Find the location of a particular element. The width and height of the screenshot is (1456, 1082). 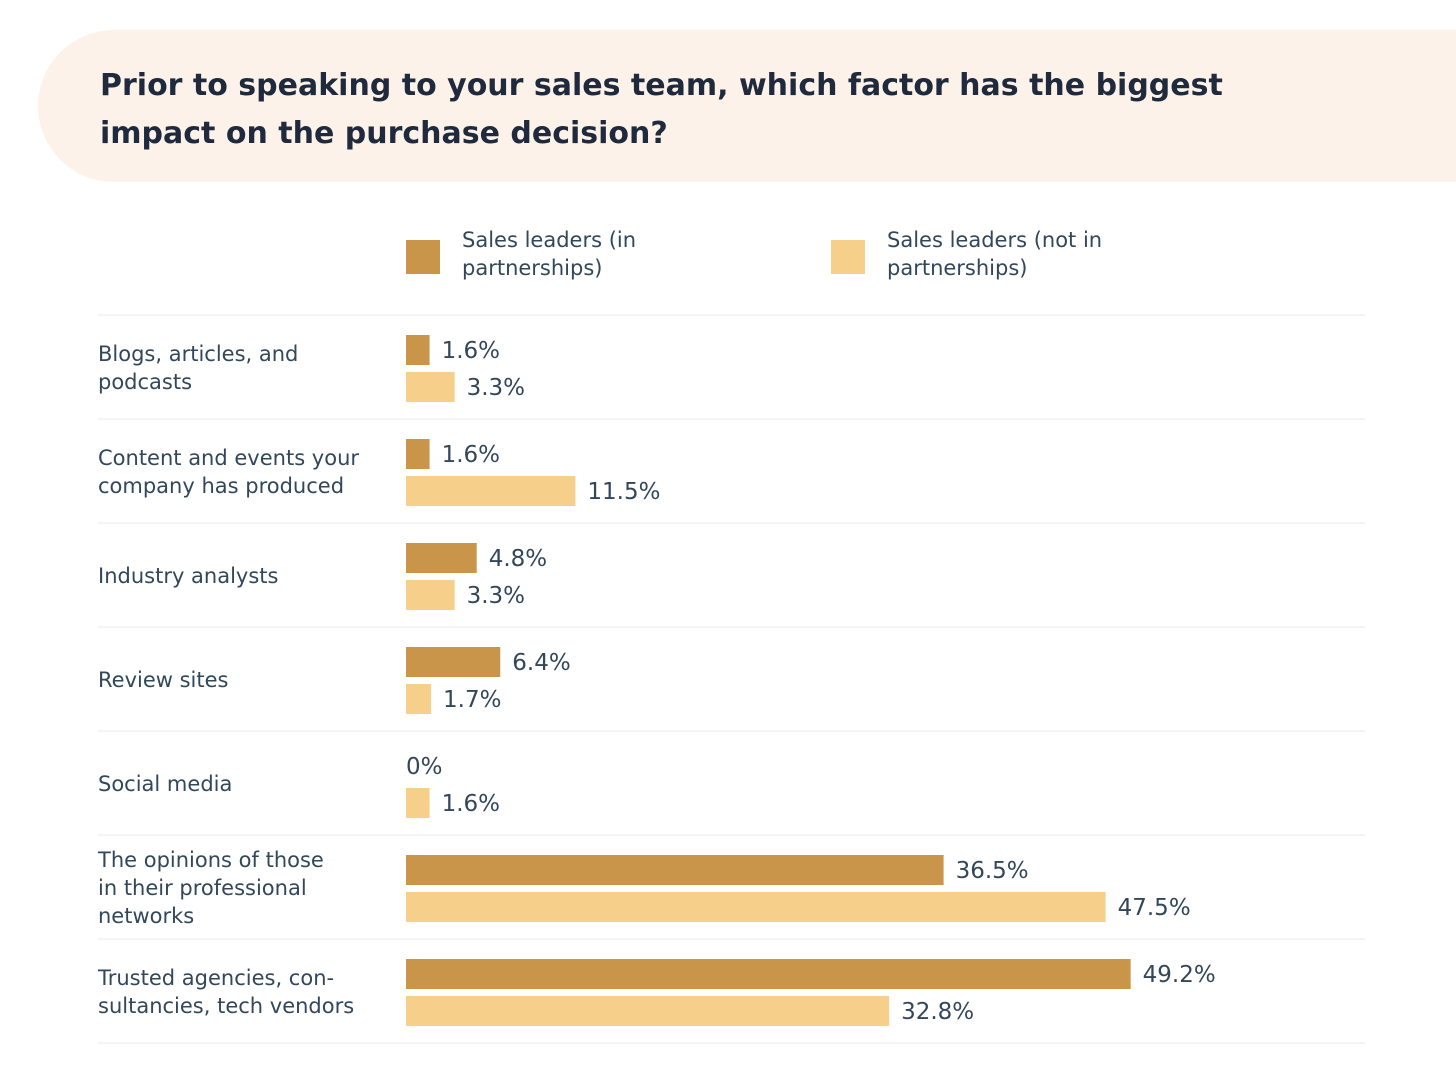

category-label-line: company has produced is located at coordinates (221, 486).